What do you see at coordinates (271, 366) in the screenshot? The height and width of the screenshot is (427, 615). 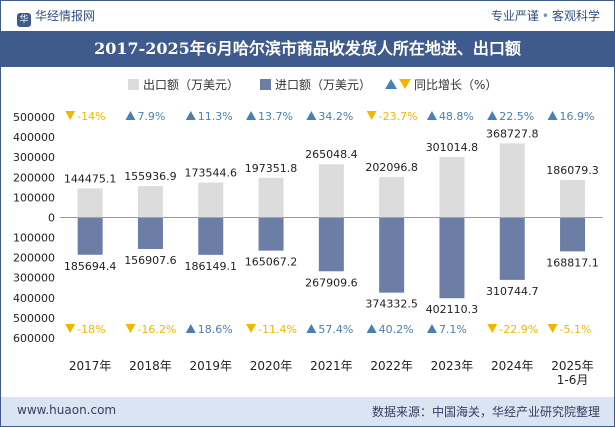 I see `x-tick-label: 2020年` at bounding box center [271, 366].